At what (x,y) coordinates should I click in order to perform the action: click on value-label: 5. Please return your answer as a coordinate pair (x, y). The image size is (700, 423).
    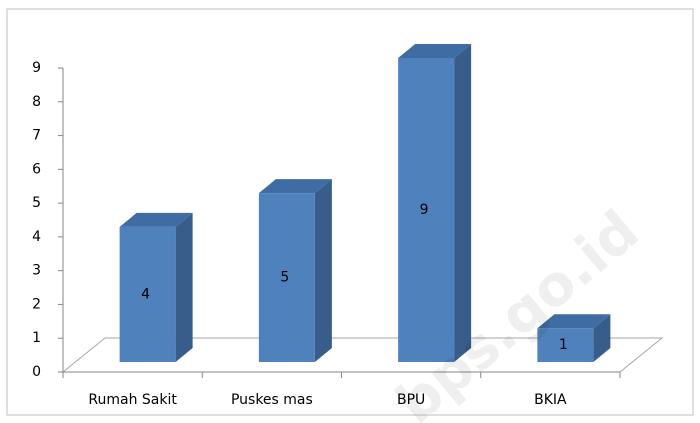
    Looking at the image, I should click on (284, 278).